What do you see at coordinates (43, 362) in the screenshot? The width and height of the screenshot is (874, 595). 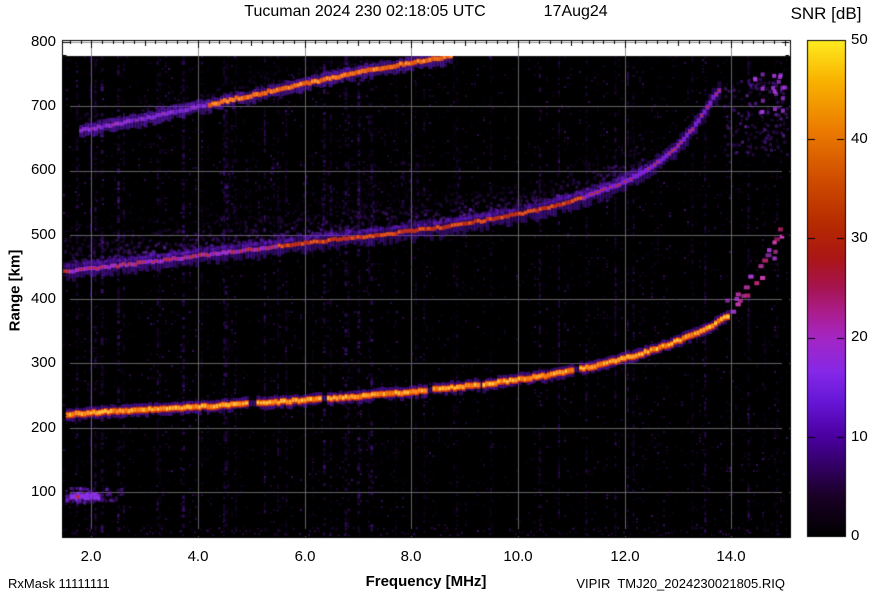 I see `y-tick-label: 300` at bounding box center [43, 362].